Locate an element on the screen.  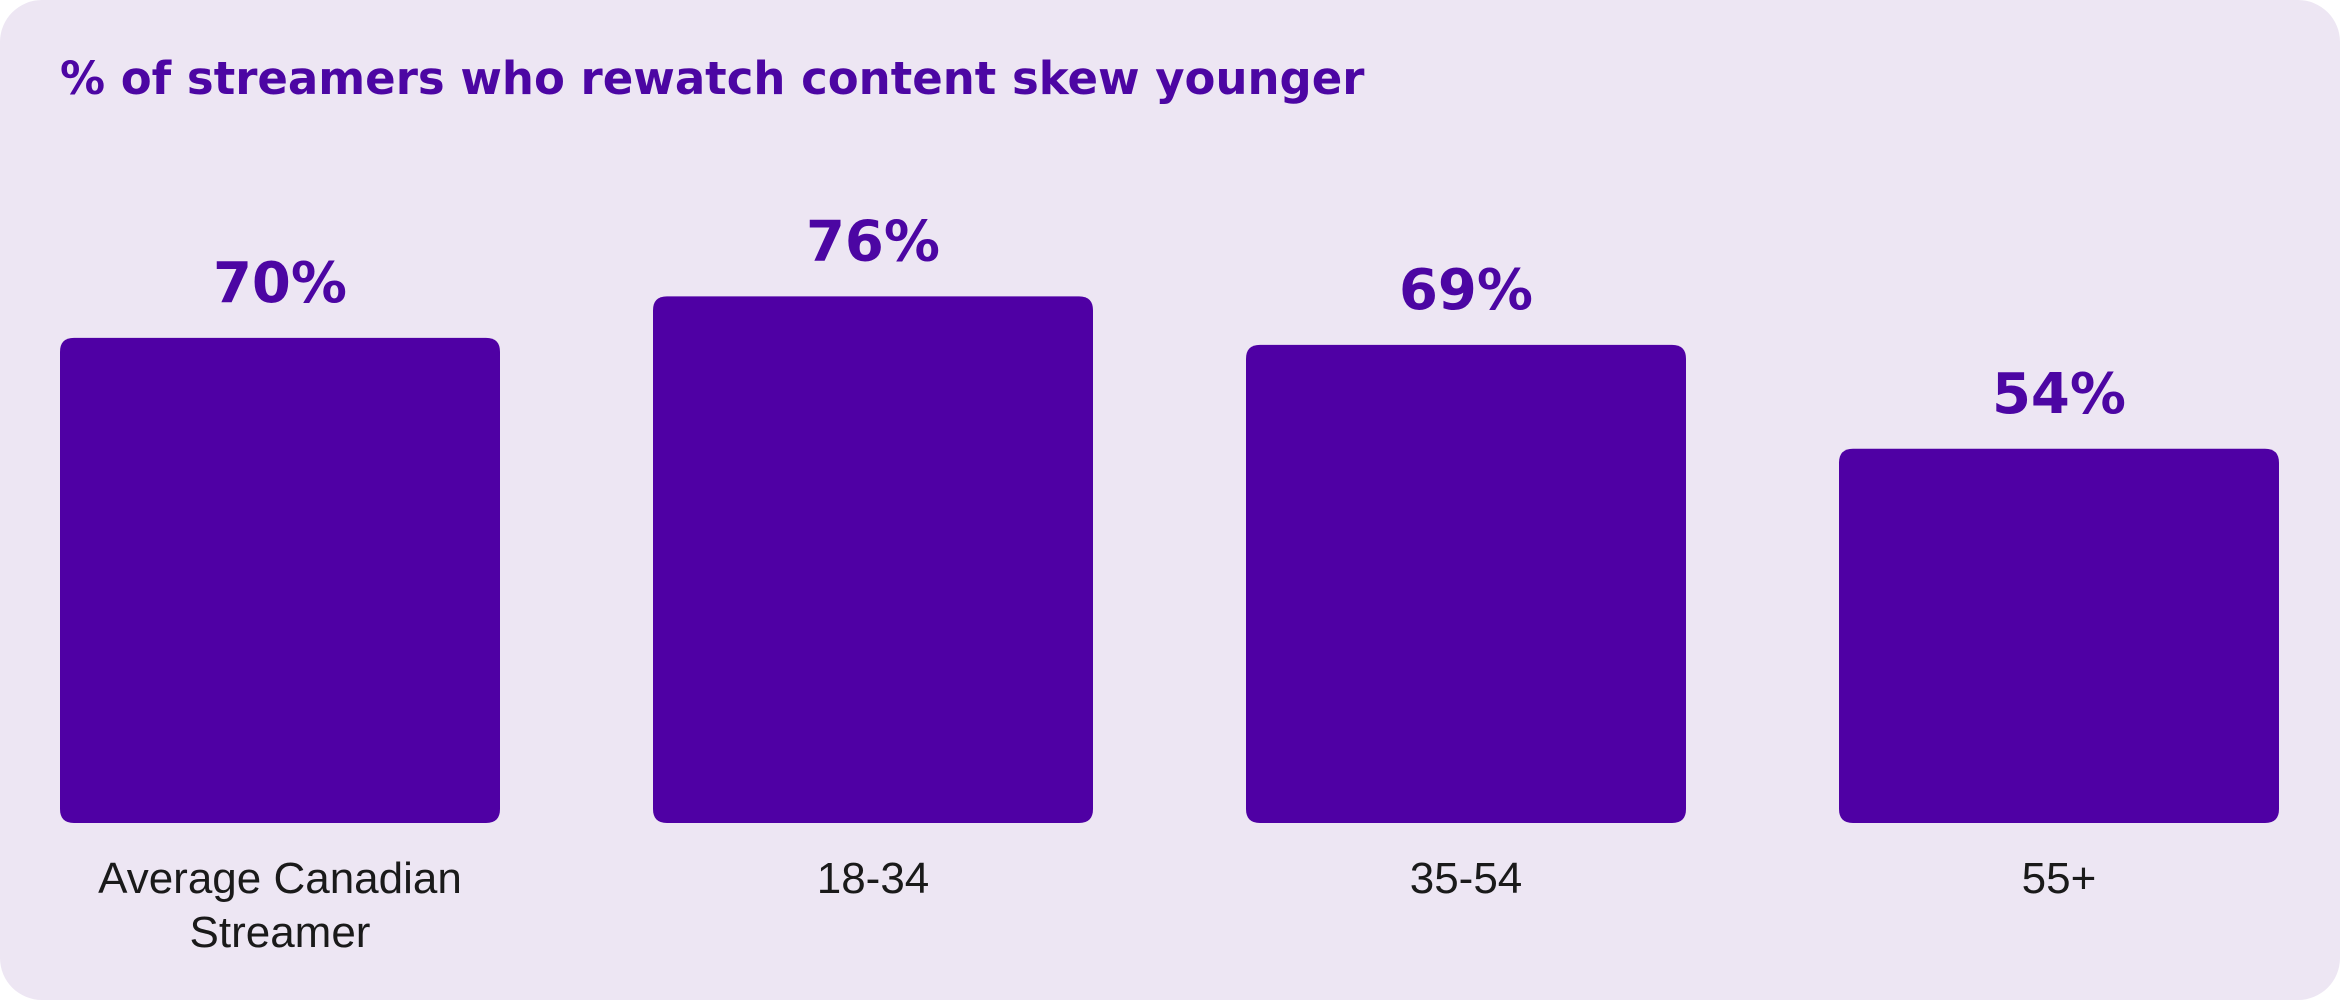
value-label-0: 70% is located at coordinates (280, 283).